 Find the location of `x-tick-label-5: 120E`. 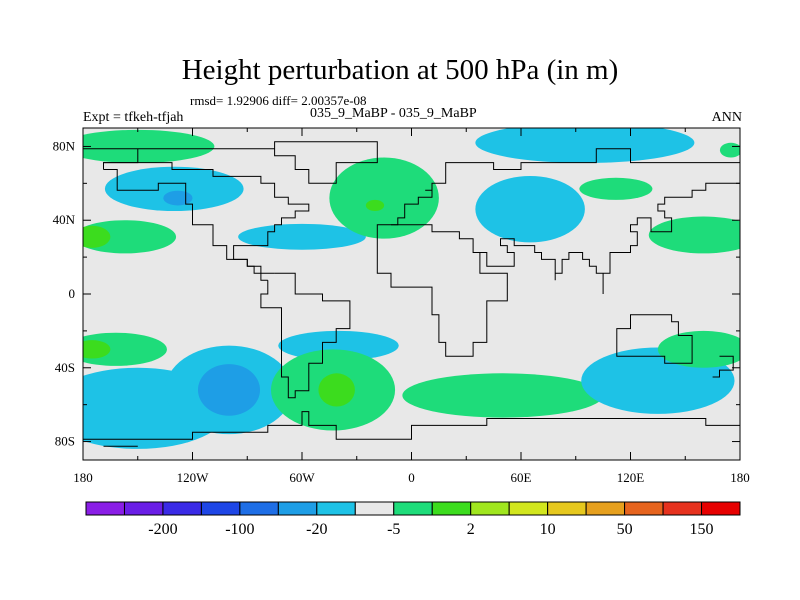

x-tick-label-5: 120E is located at coordinates (631, 477).